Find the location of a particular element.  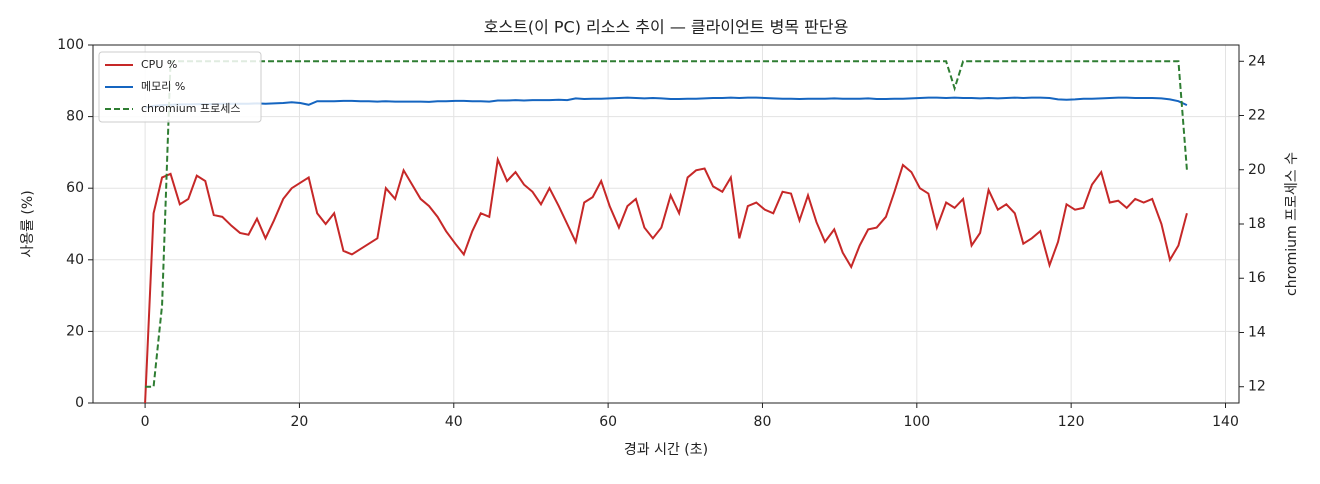

x-tick-label: 0 is located at coordinates (145, 422).